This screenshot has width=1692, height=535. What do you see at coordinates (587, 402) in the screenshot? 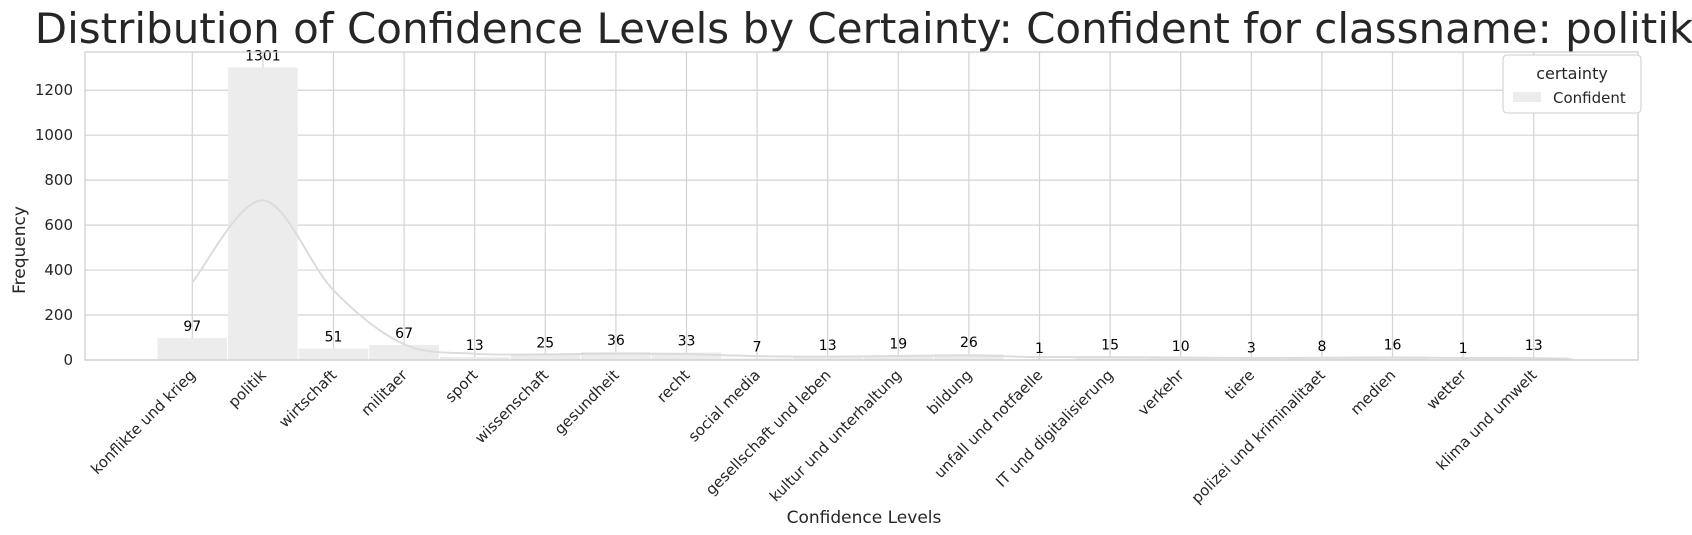
I see `x-tick-label: gesundheit` at bounding box center [587, 402].